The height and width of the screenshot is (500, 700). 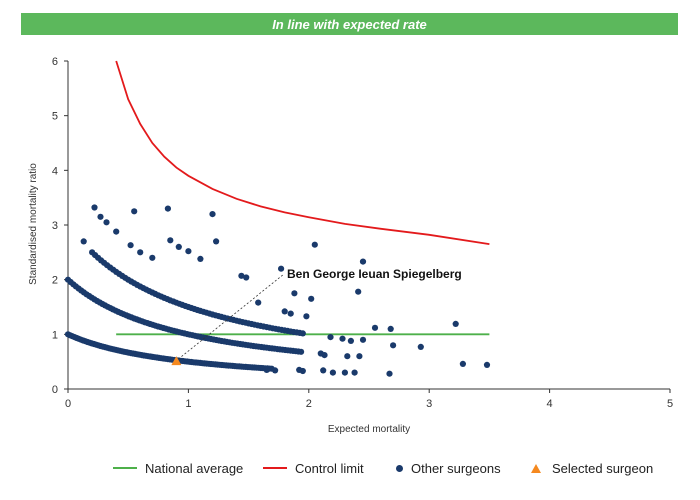 What do you see at coordinates (68, 404) in the screenshot?
I see `x-tick-label: 0` at bounding box center [68, 404].